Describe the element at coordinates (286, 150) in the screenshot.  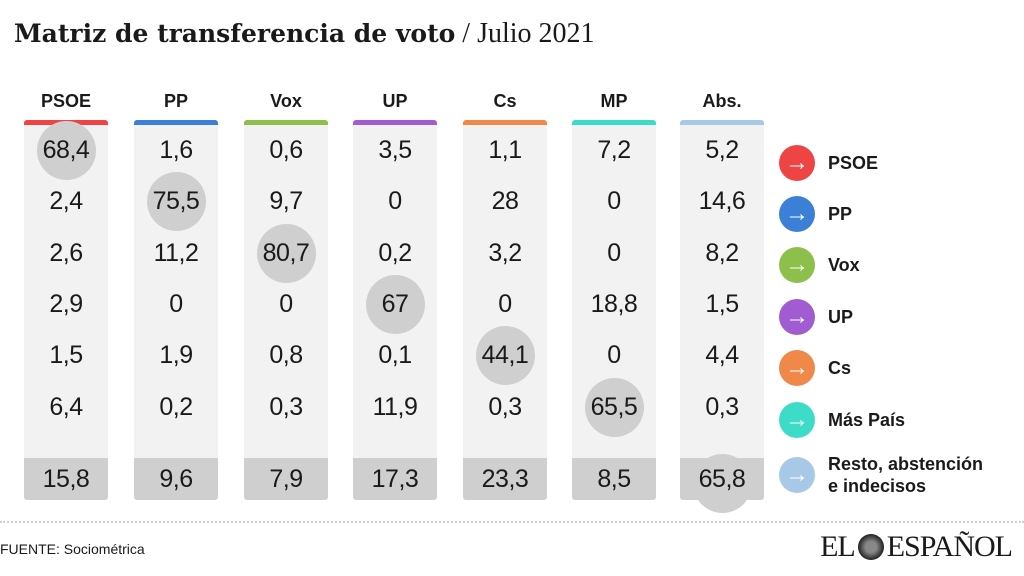
I see `table-cell: 0,6` at that location.